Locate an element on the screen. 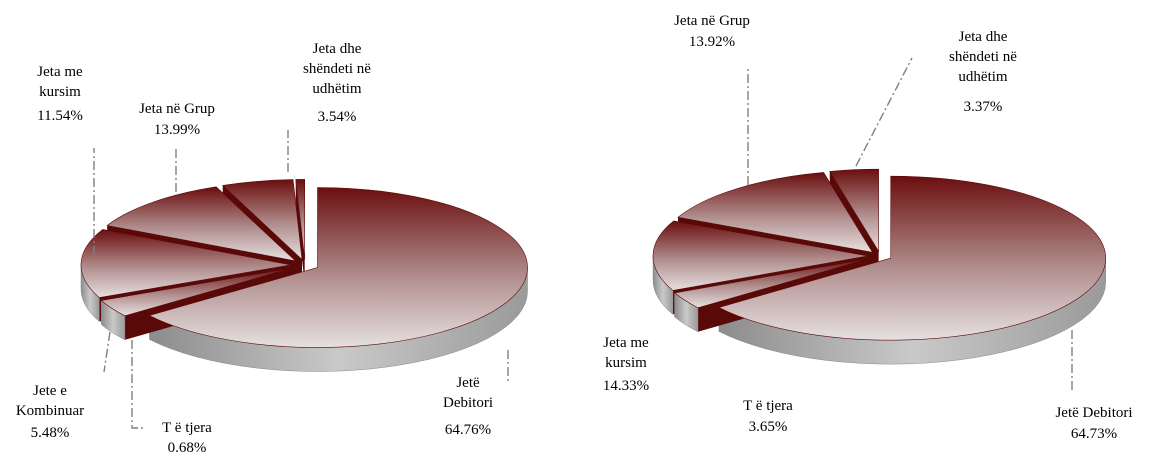 The height and width of the screenshot is (455, 1153). slice-value: 3.37% is located at coordinates (983, 107).